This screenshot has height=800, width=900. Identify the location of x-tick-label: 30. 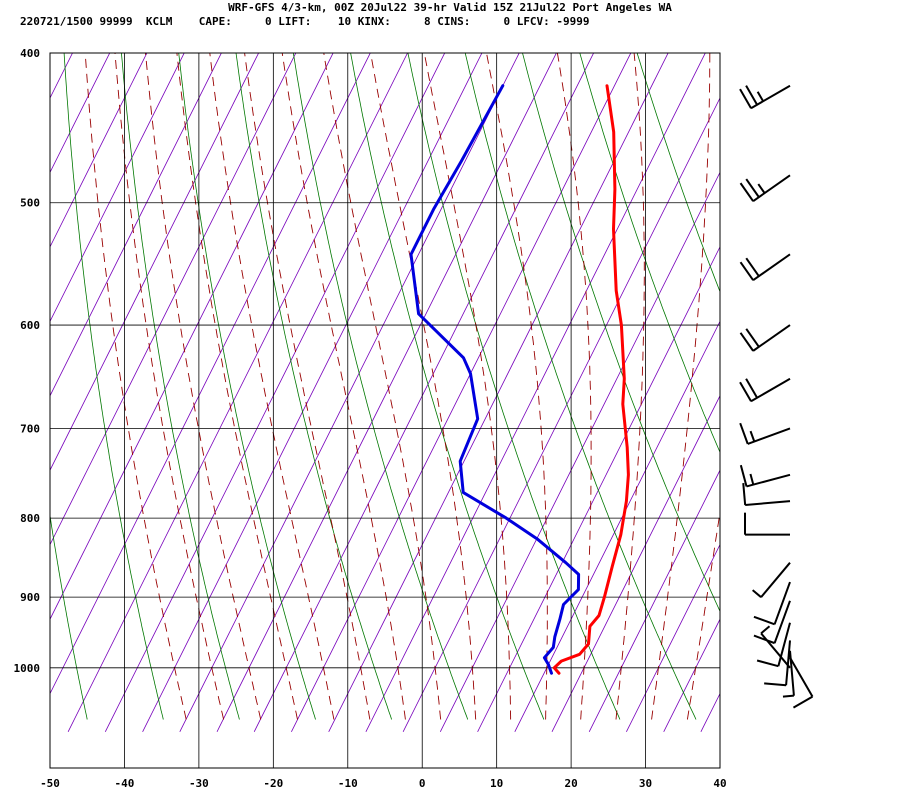
(645, 783).